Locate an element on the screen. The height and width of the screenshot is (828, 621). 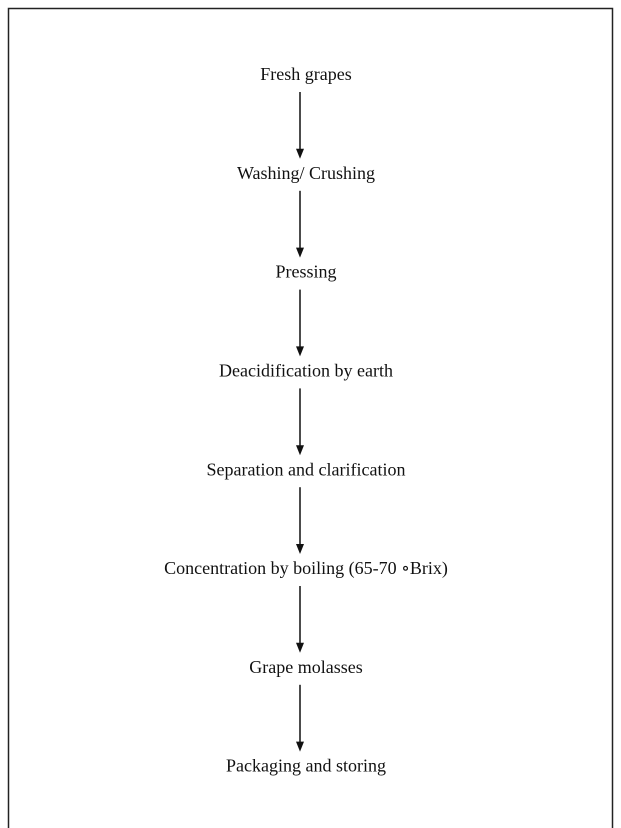
step-label: Pressing is located at coordinates (305, 272).